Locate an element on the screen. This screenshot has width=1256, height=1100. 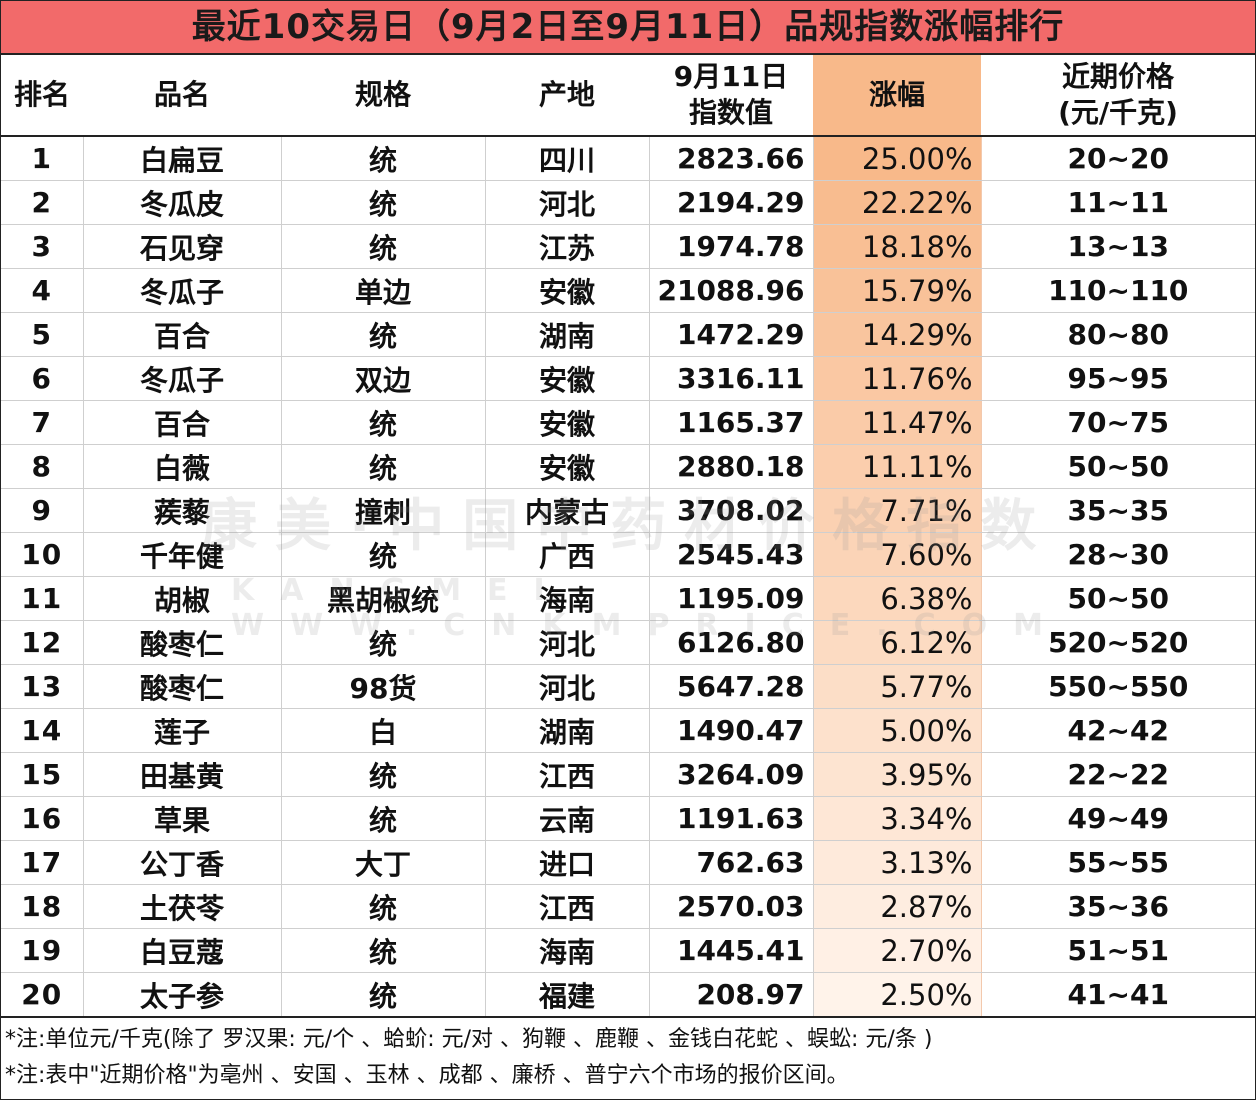
cell-name: 白扁豆 is located at coordinates (182, 158).